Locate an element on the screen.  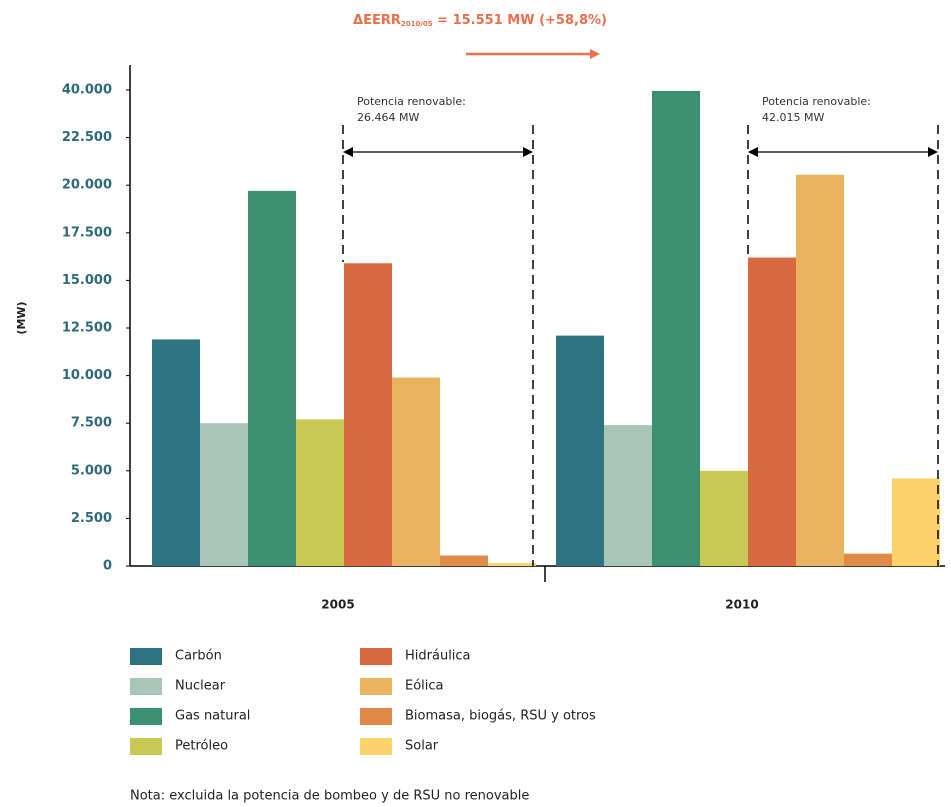
delta-subscript: 2010/05 is located at coordinates (417, 24).